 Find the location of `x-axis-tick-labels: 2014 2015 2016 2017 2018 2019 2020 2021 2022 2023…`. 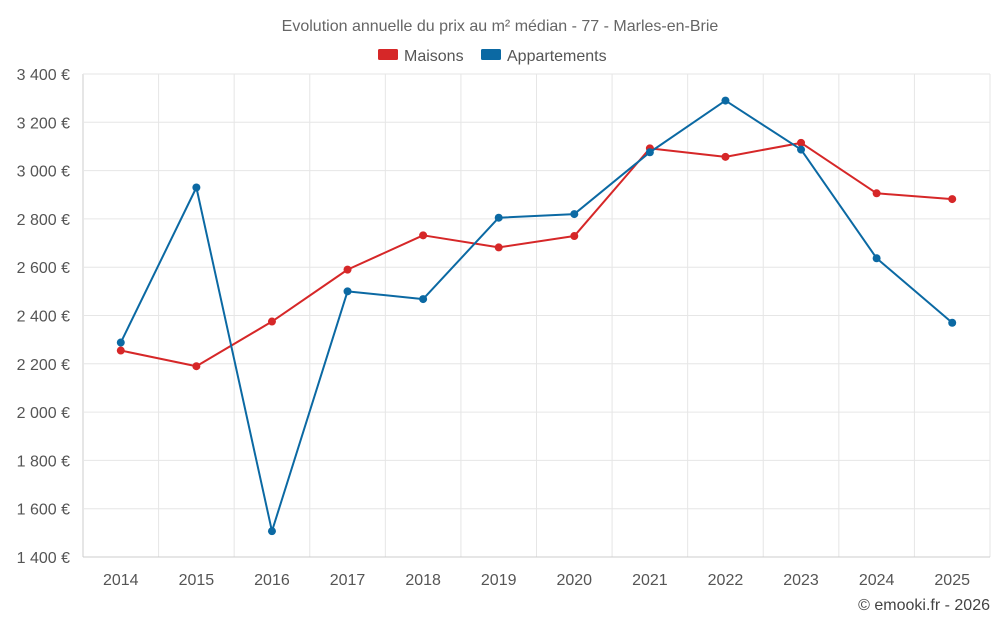

x-axis-tick-labels: 2014 2015 2016 2017 2018 2019 2020 2021 2022 2023… is located at coordinates (536, 580).